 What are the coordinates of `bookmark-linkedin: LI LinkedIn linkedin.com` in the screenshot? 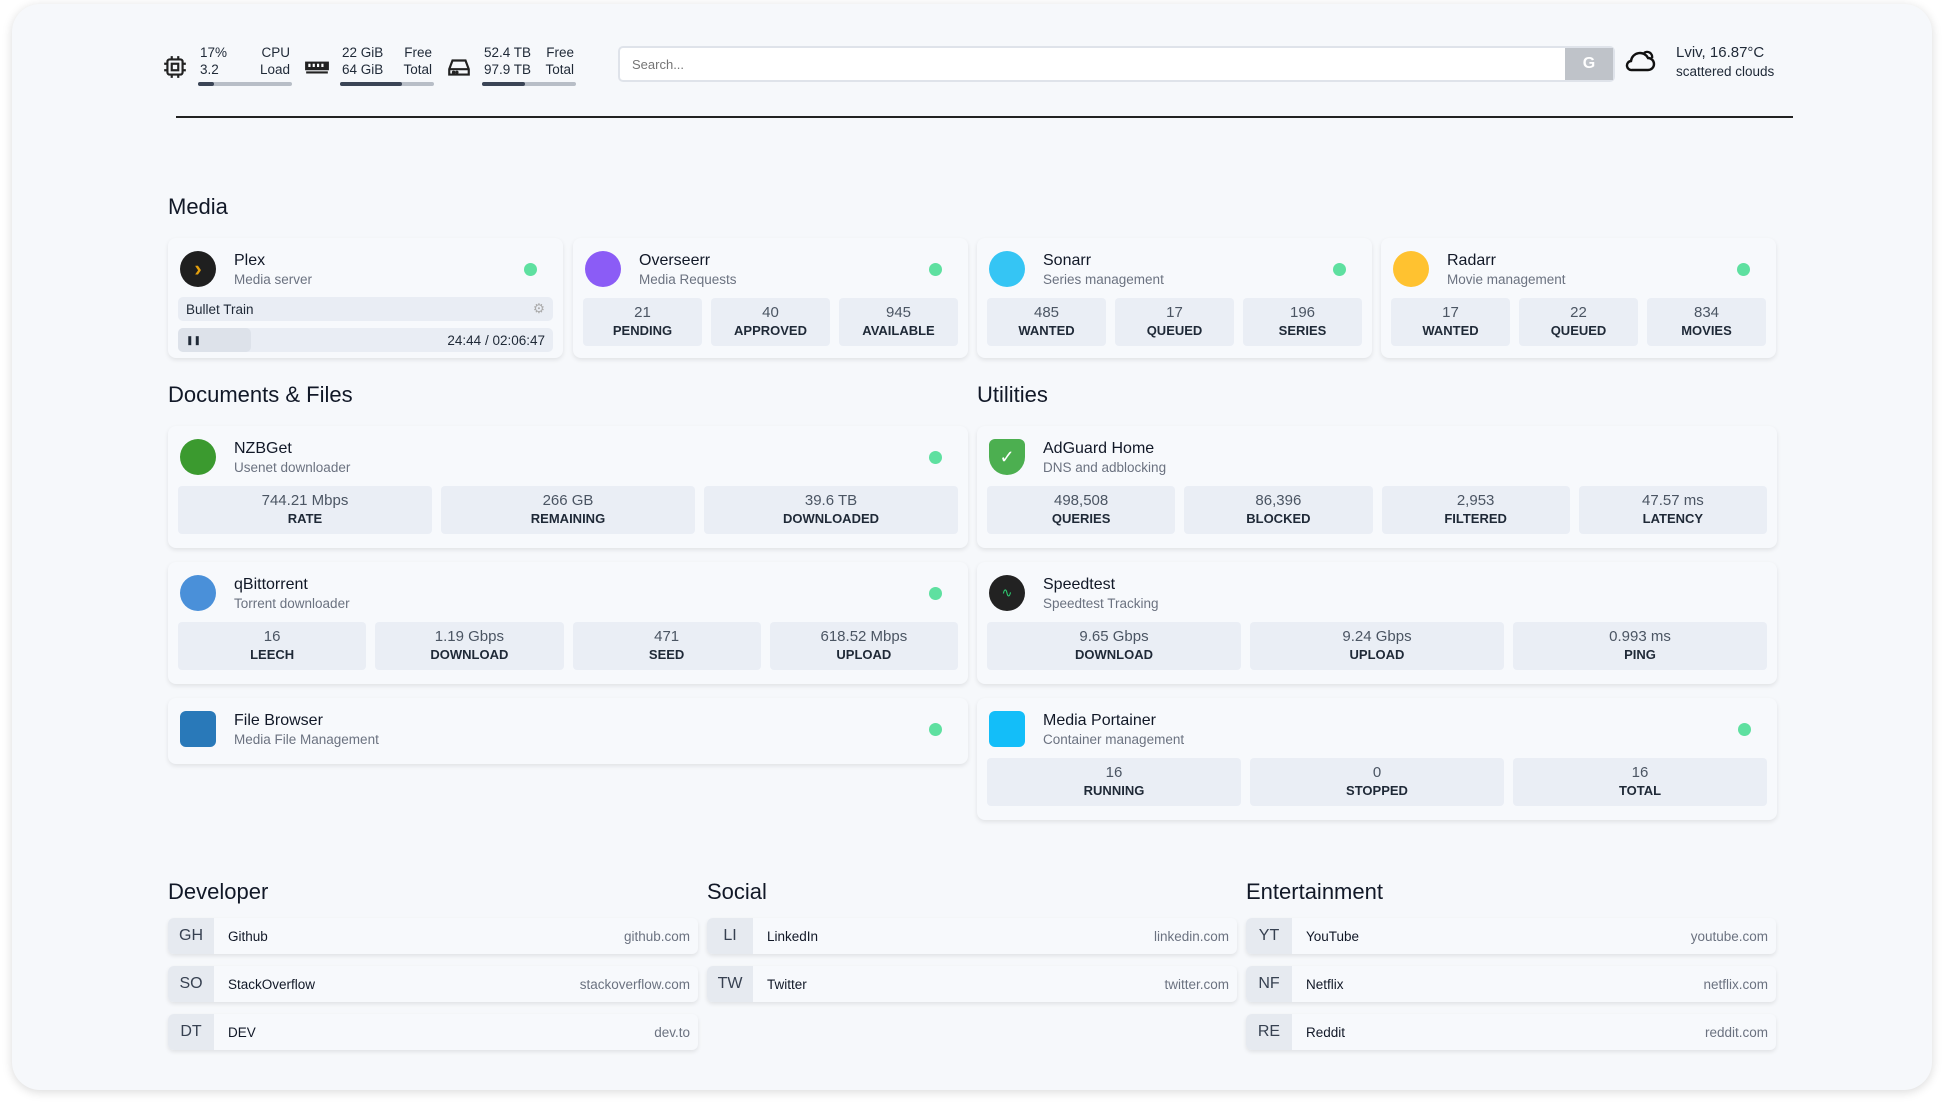 It's located at (972, 936).